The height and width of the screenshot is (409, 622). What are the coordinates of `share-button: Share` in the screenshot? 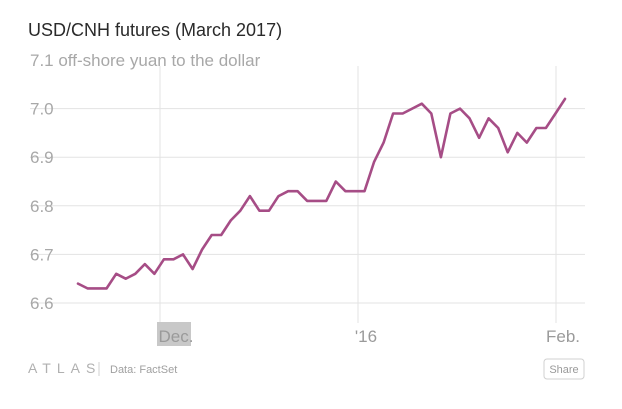 It's located at (564, 369).